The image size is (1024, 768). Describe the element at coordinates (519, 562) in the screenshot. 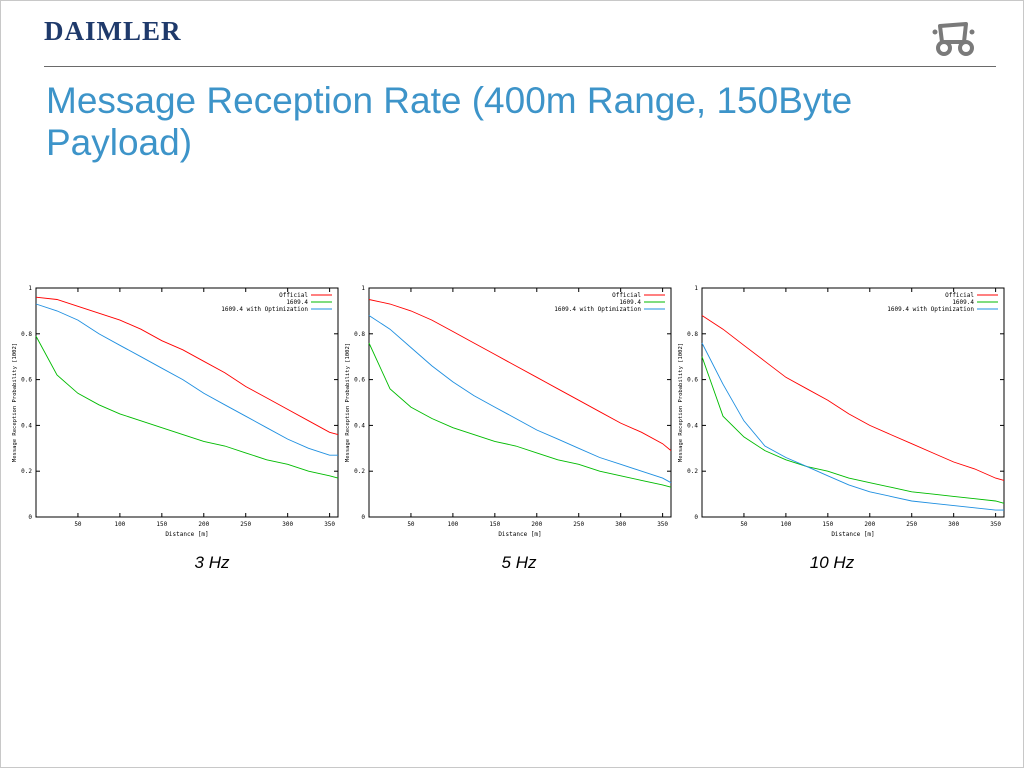

I see `chart-caption-5hz: 5 Hz` at that location.